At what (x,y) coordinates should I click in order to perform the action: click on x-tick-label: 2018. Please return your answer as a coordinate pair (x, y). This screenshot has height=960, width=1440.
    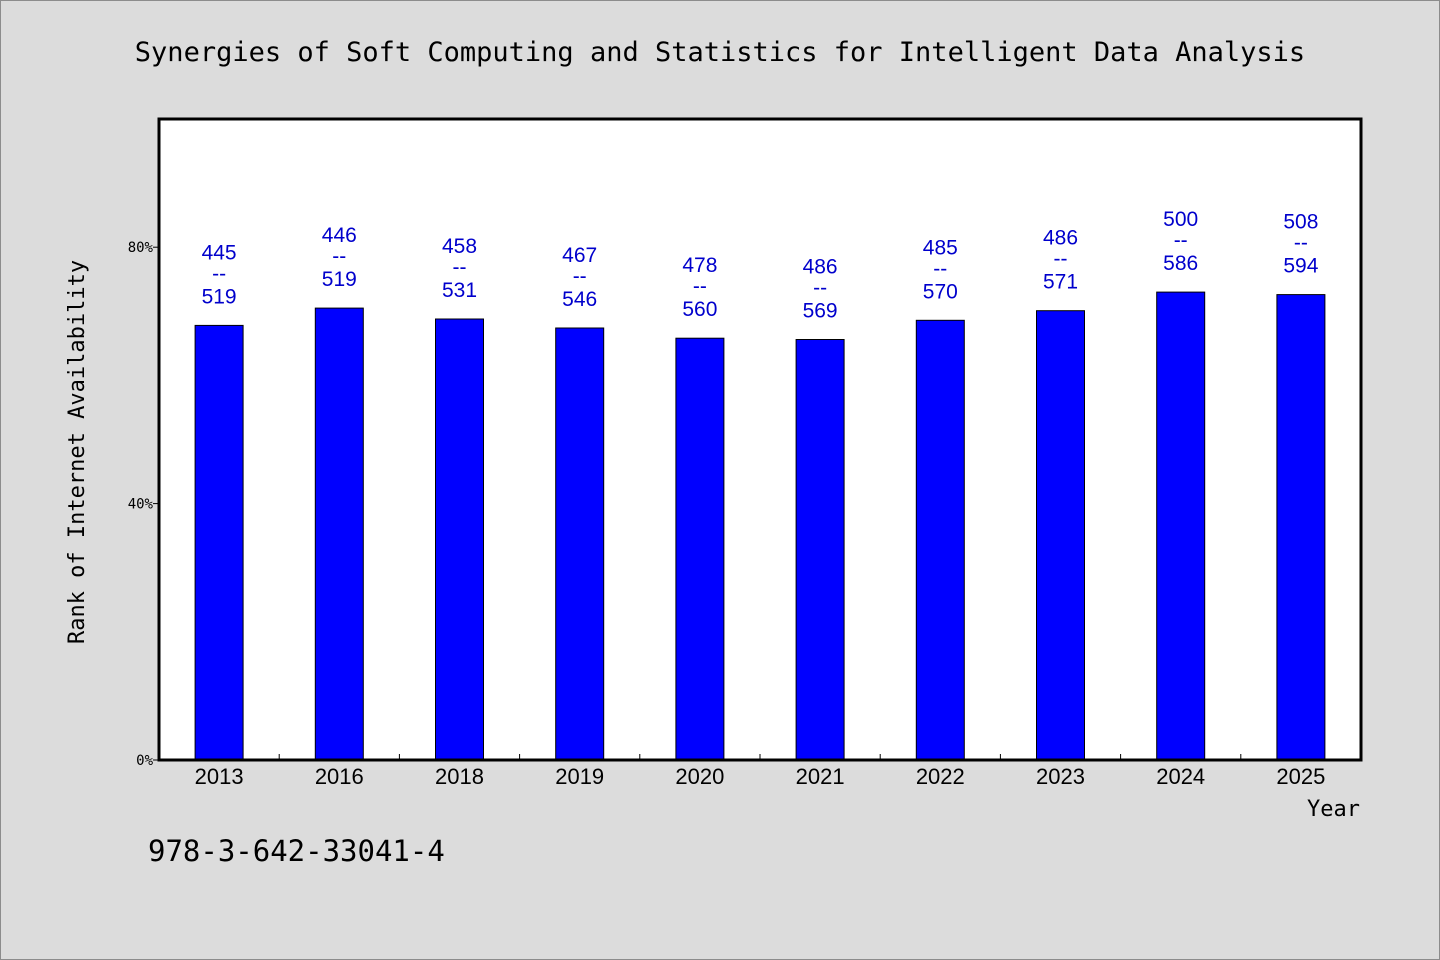
    Looking at the image, I should click on (459, 776).